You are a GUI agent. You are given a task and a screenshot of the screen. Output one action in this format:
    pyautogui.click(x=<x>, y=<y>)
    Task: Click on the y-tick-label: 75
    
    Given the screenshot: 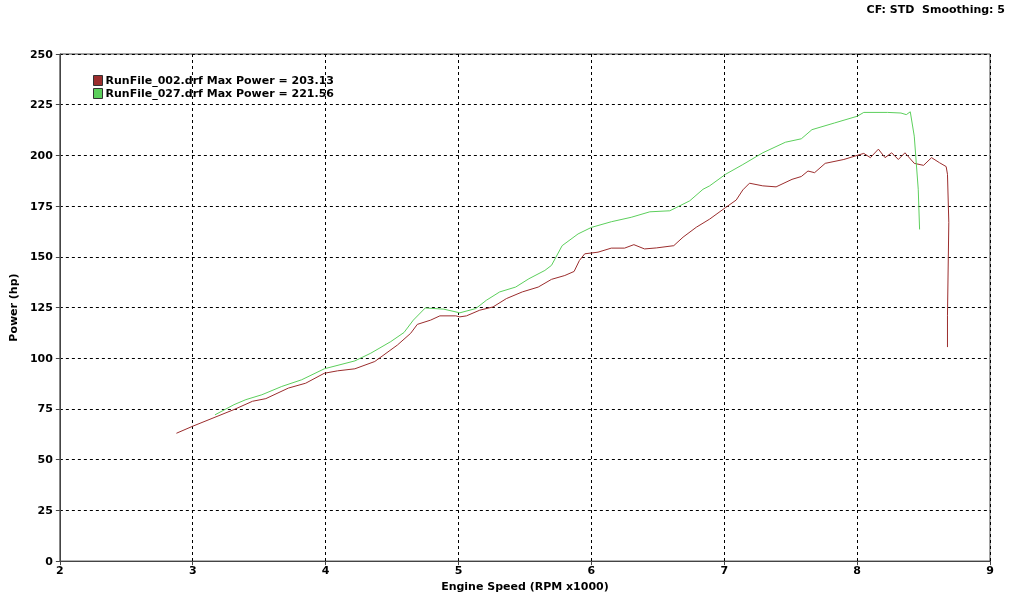 What is the action you would take?
    pyautogui.click(x=45, y=409)
    